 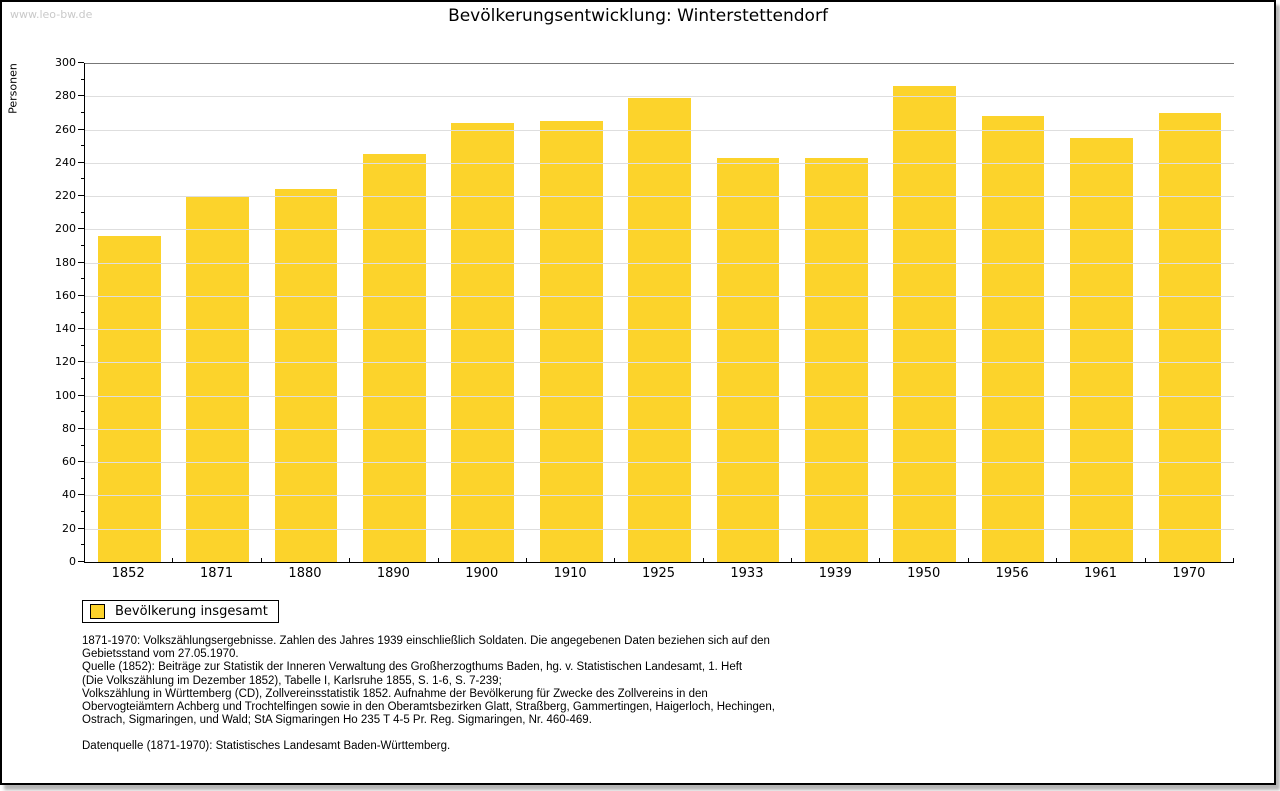 I want to click on y-tick-label: 20, so click(x=69, y=528).